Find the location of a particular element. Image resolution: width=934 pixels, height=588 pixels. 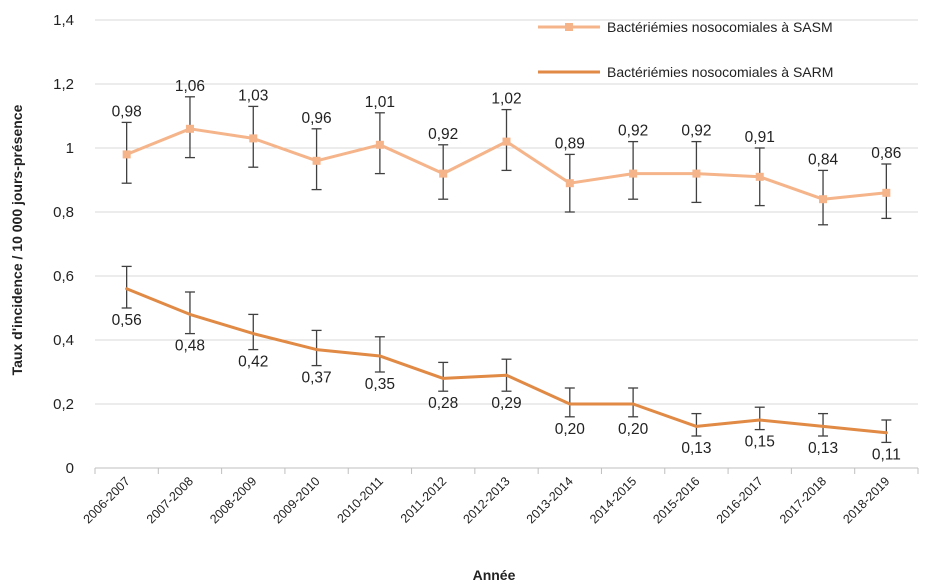

data-label: 0,91 is located at coordinates (760, 137).